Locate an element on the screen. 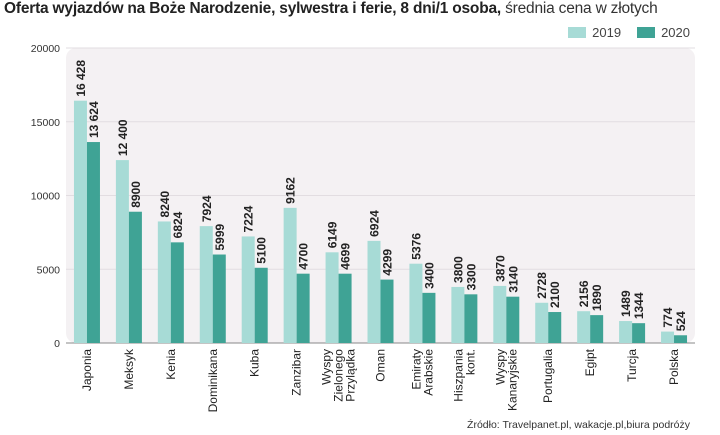 This screenshot has width=720, height=435. x-tick-label: Polska is located at coordinates (674, 367).